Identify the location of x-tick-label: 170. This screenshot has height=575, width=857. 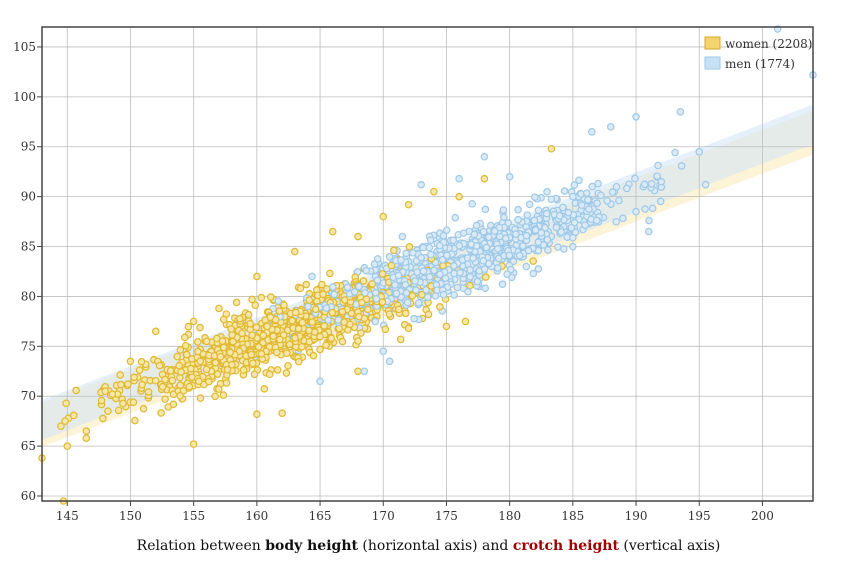
(383, 516).